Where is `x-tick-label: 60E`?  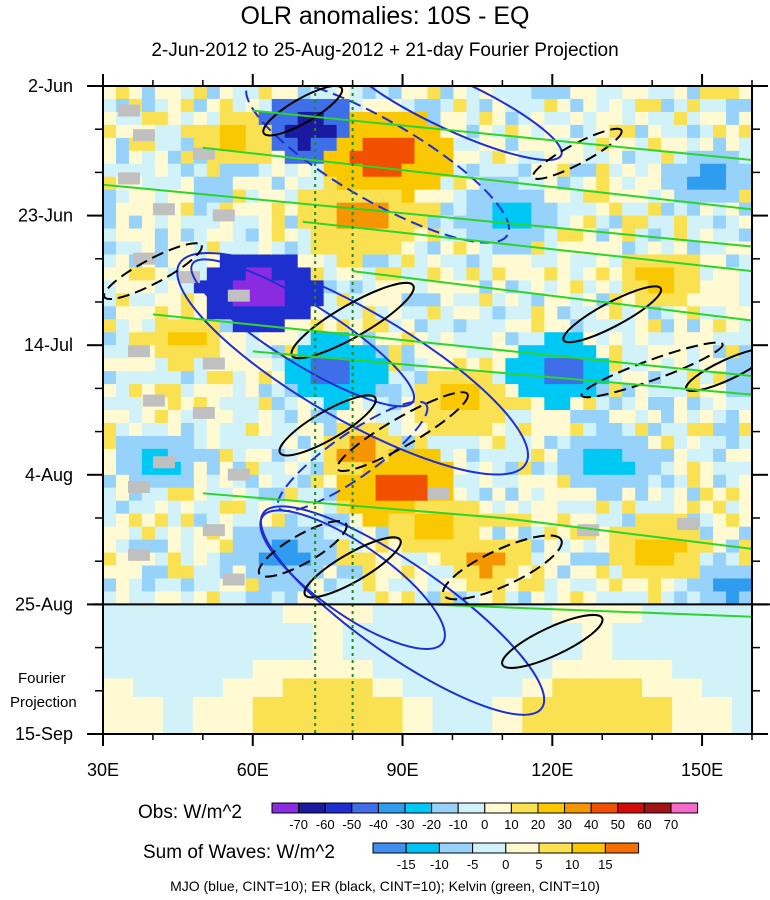 x-tick-label: 60E is located at coordinates (253, 770).